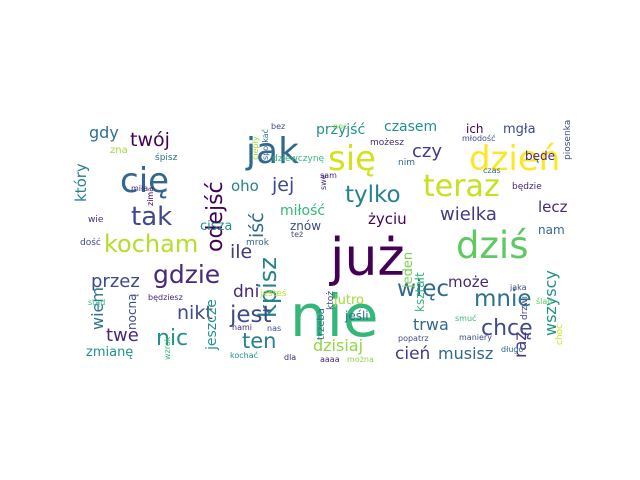  I want to click on word-bez: bez, so click(278, 126).